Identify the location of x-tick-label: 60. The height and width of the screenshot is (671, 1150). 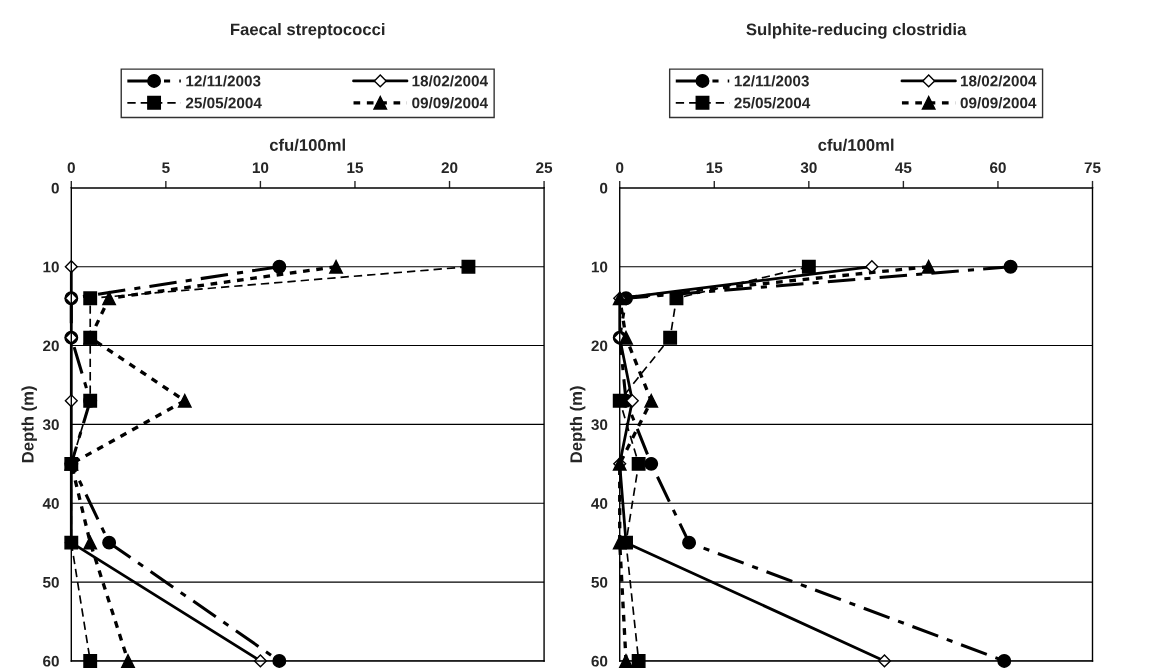
(998, 168).